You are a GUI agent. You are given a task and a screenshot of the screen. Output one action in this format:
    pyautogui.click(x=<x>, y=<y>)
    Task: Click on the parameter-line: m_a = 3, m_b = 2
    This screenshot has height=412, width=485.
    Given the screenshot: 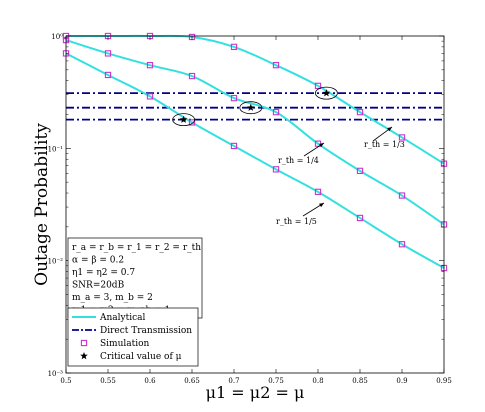 What is the action you would take?
    pyautogui.click(x=112, y=298)
    